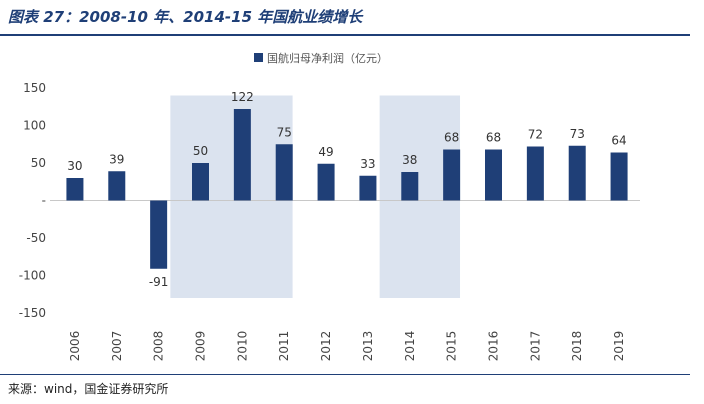  I want to click on data-label: -91, so click(159, 282).